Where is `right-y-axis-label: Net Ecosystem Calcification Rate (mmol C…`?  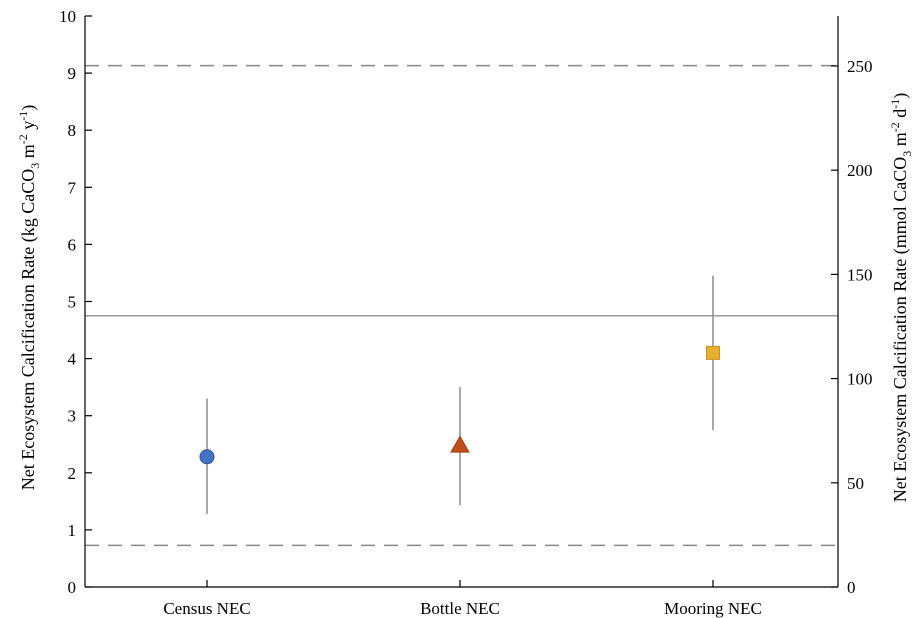
right-y-axis-label: Net Ecosystem Calcification Rate (mmol C… is located at coordinates (901, 297).